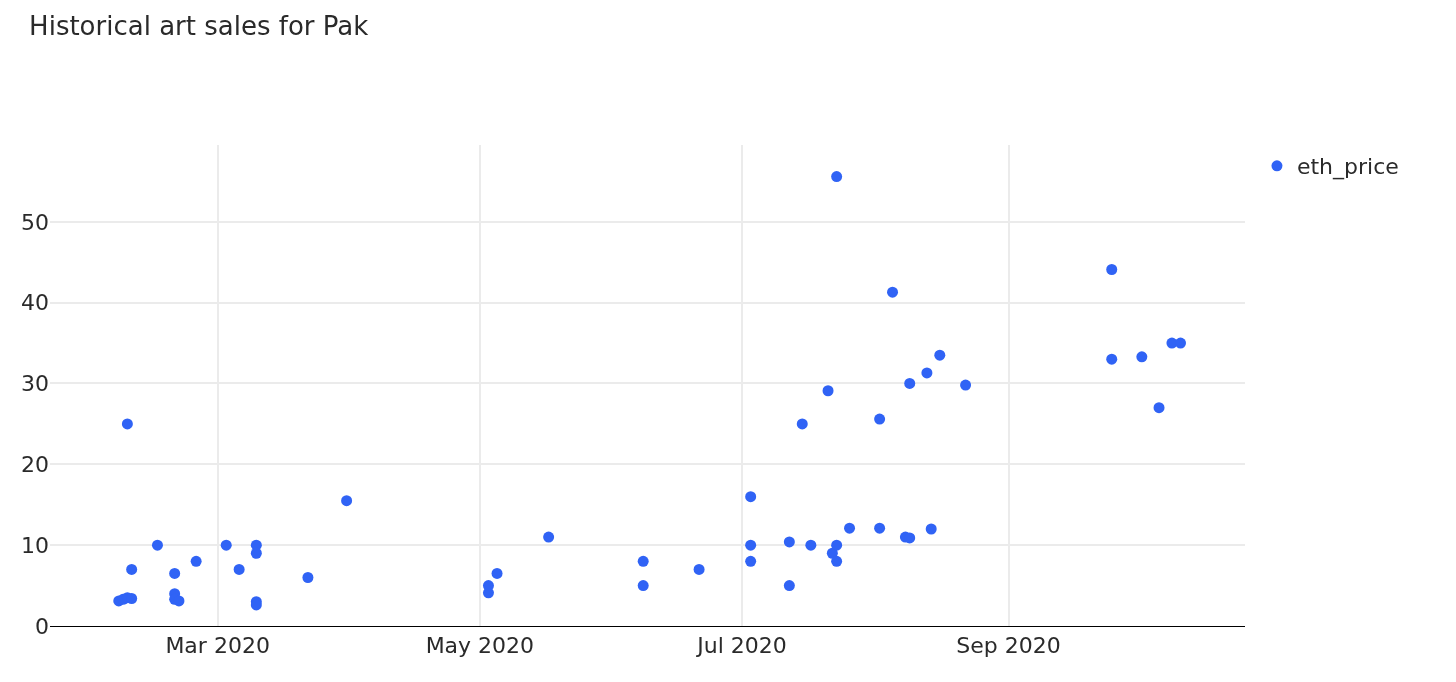 The image size is (1456, 682). I want to click on chart-title: Historical art sales for Pak, so click(199, 26).